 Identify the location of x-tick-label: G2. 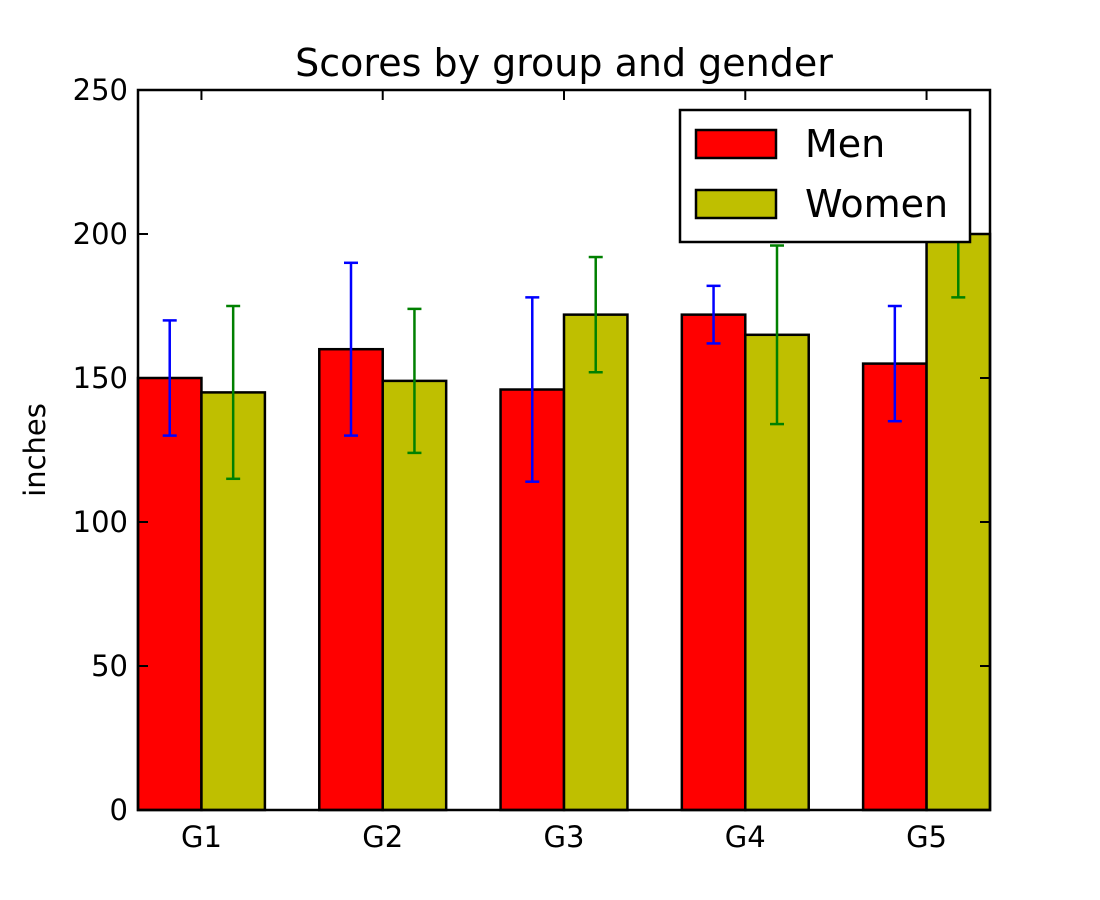
(382, 837).